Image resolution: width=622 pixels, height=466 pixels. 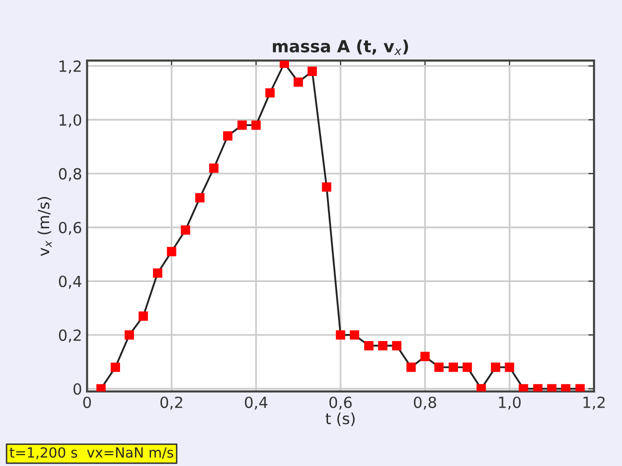 I want to click on y-tick-label: 0,8, so click(x=70, y=175).